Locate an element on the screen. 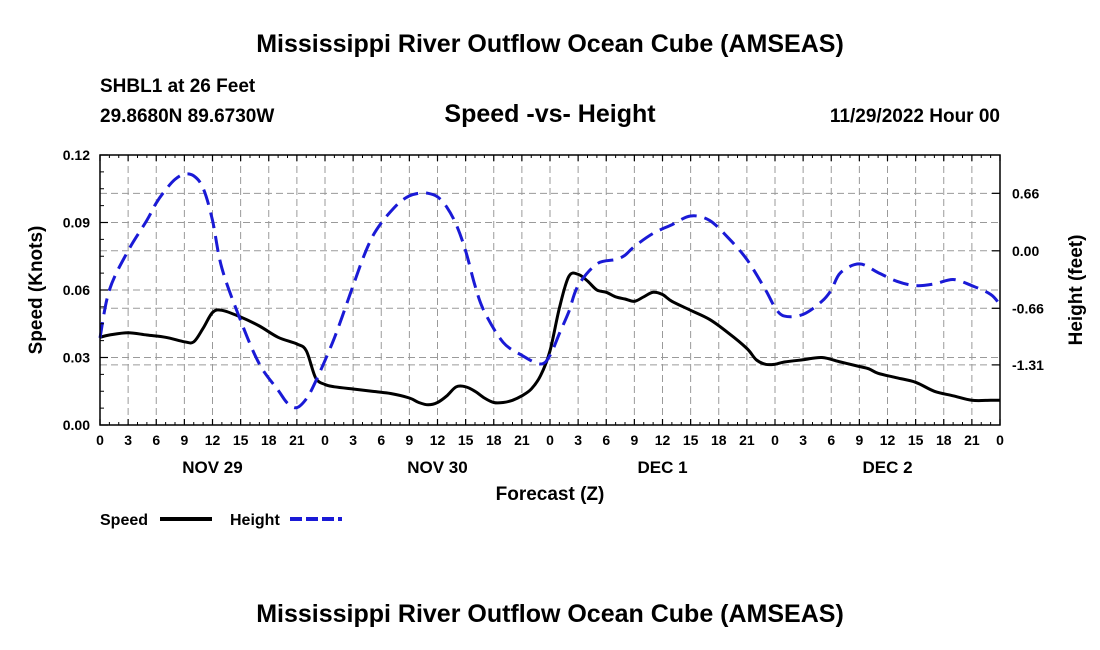 This screenshot has height=650, width=1100. coordinates-label: 29.8680N 89.6730W is located at coordinates (187, 116).